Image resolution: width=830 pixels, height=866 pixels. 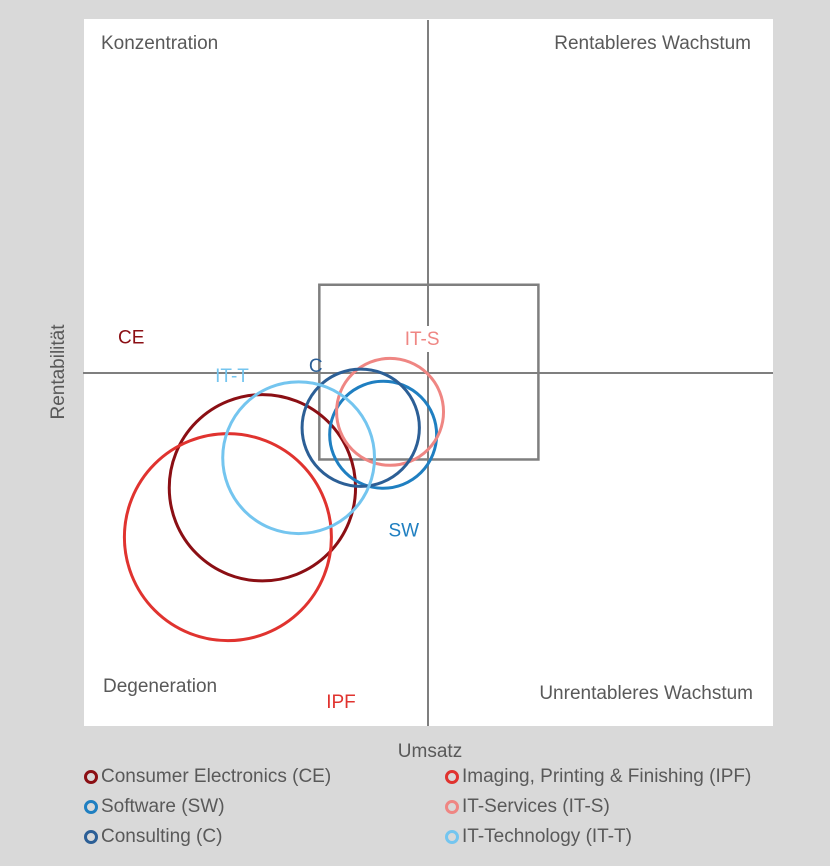 I want to click on quadrant-label-bottom-left: Degeneration, so click(x=160, y=686).